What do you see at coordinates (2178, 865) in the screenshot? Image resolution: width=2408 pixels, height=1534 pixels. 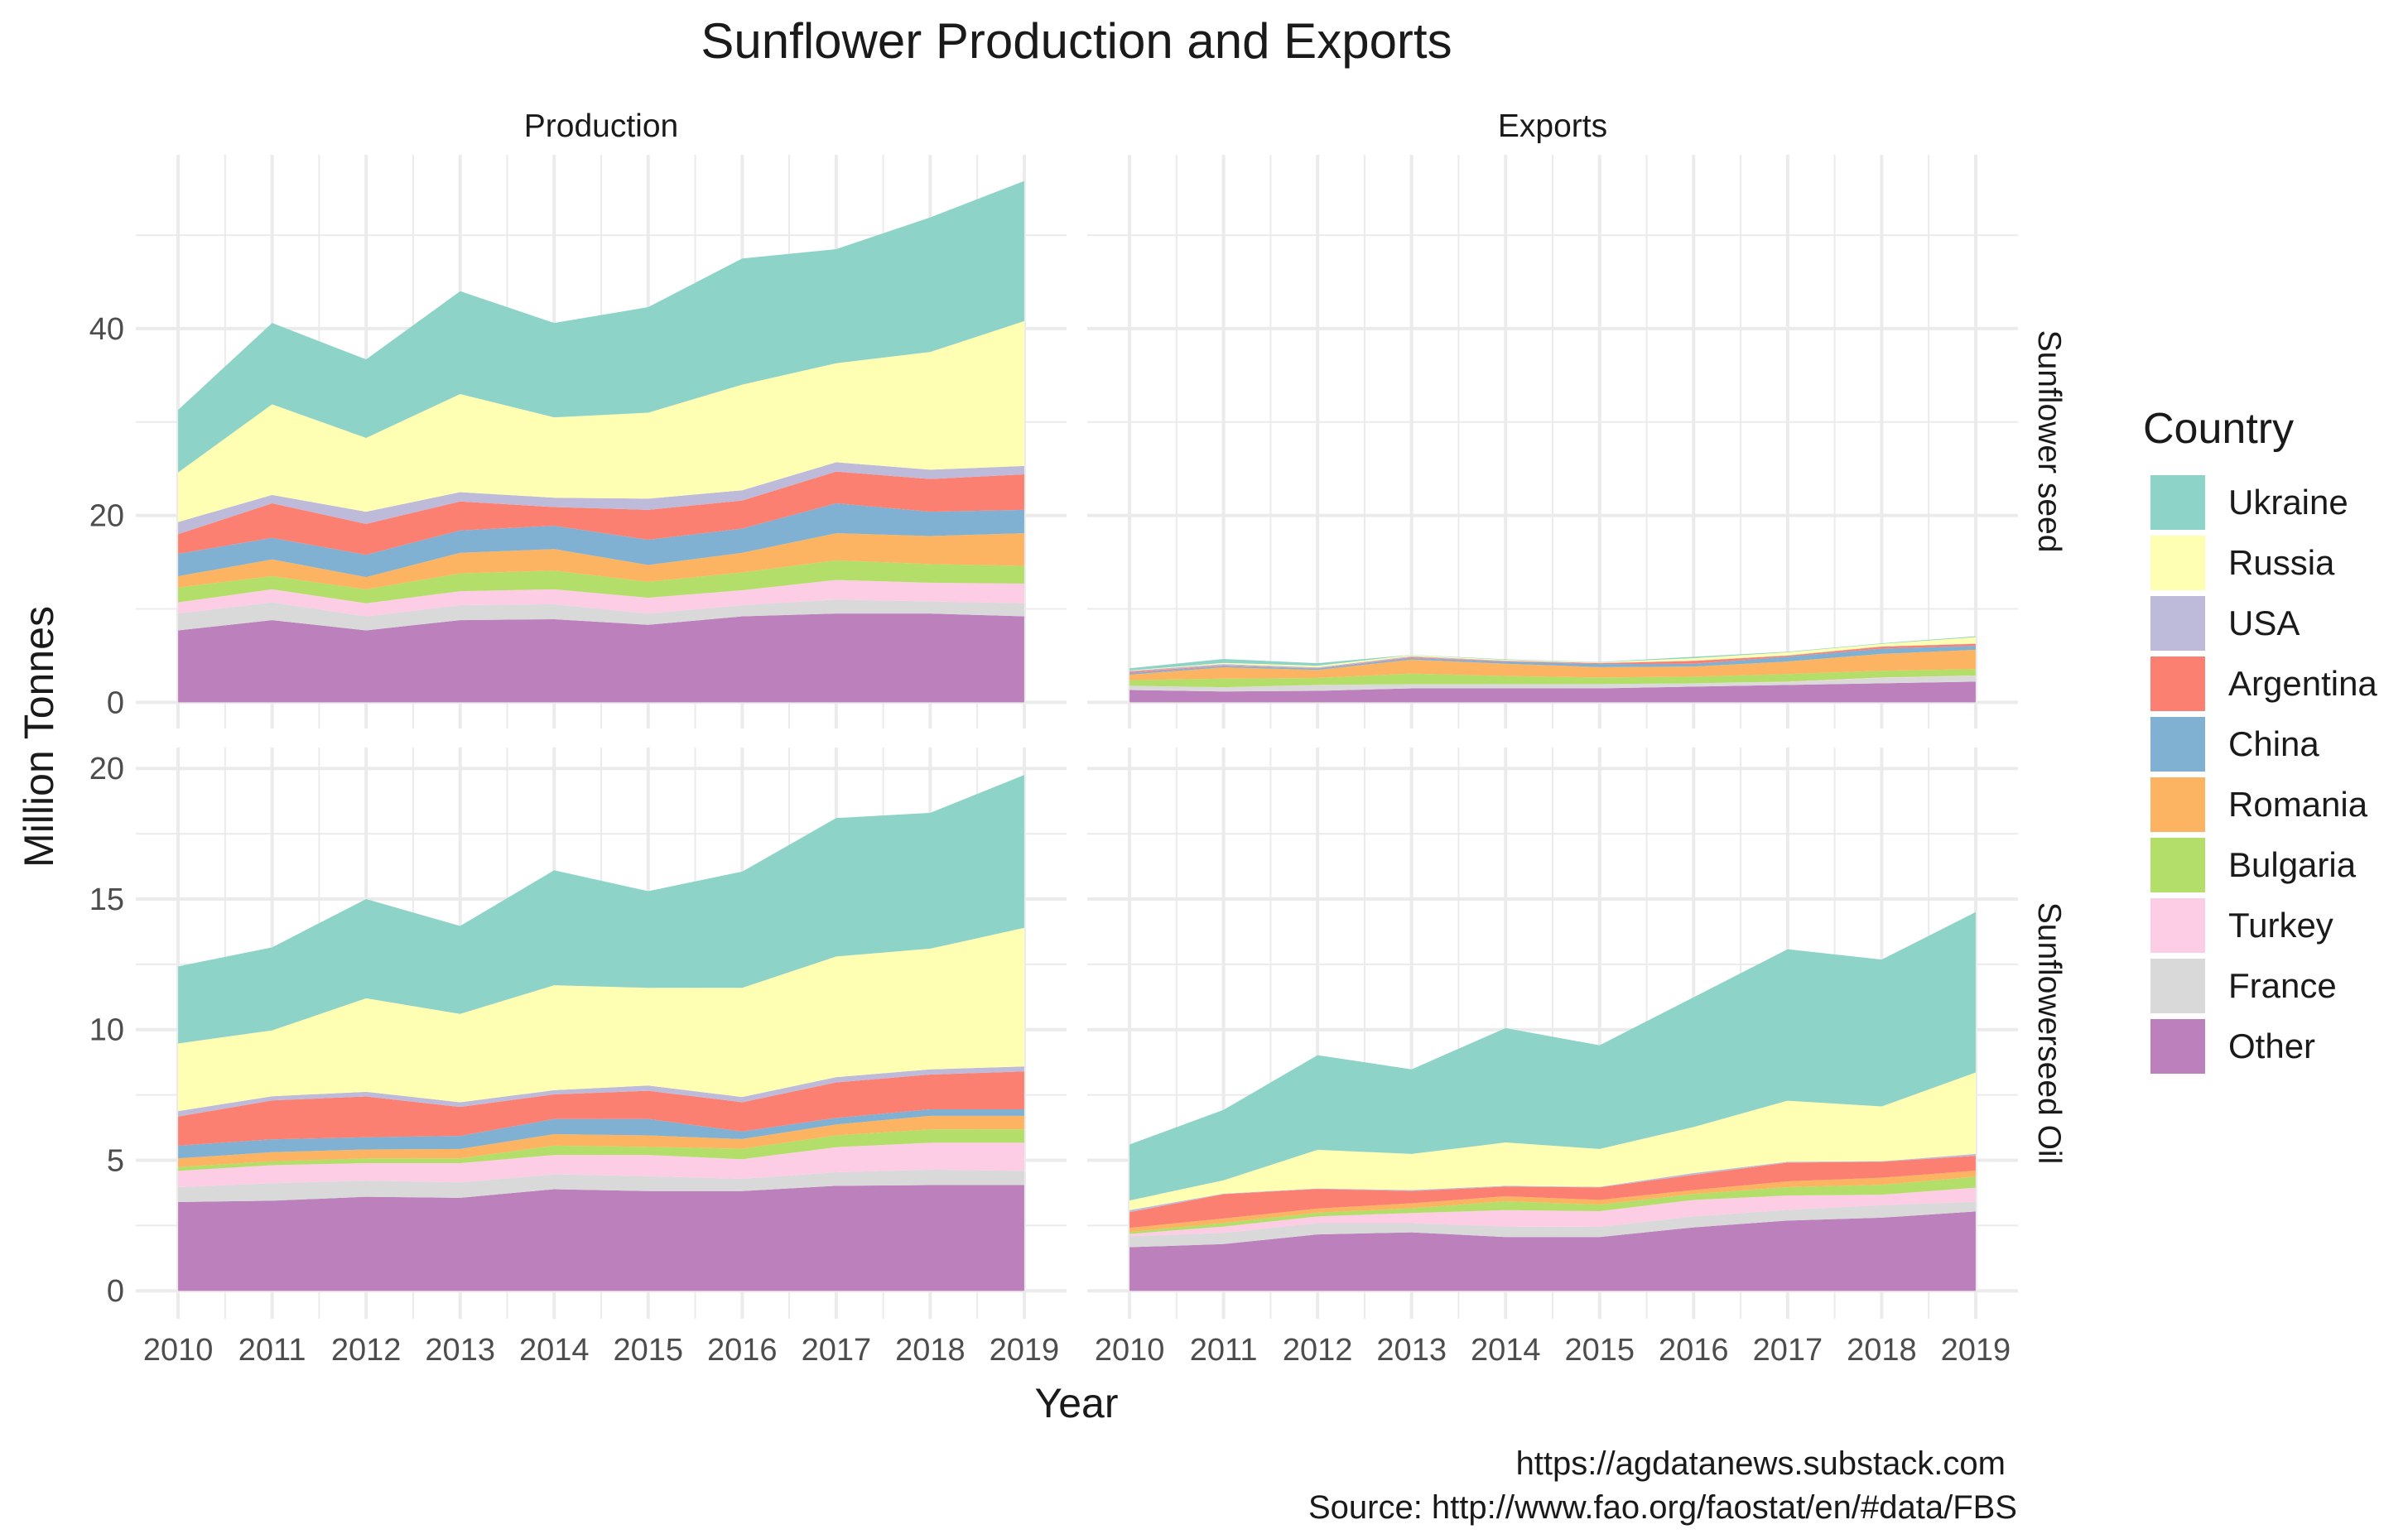 I see `legend-key-bulgaria` at bounding box center [2178, 865].